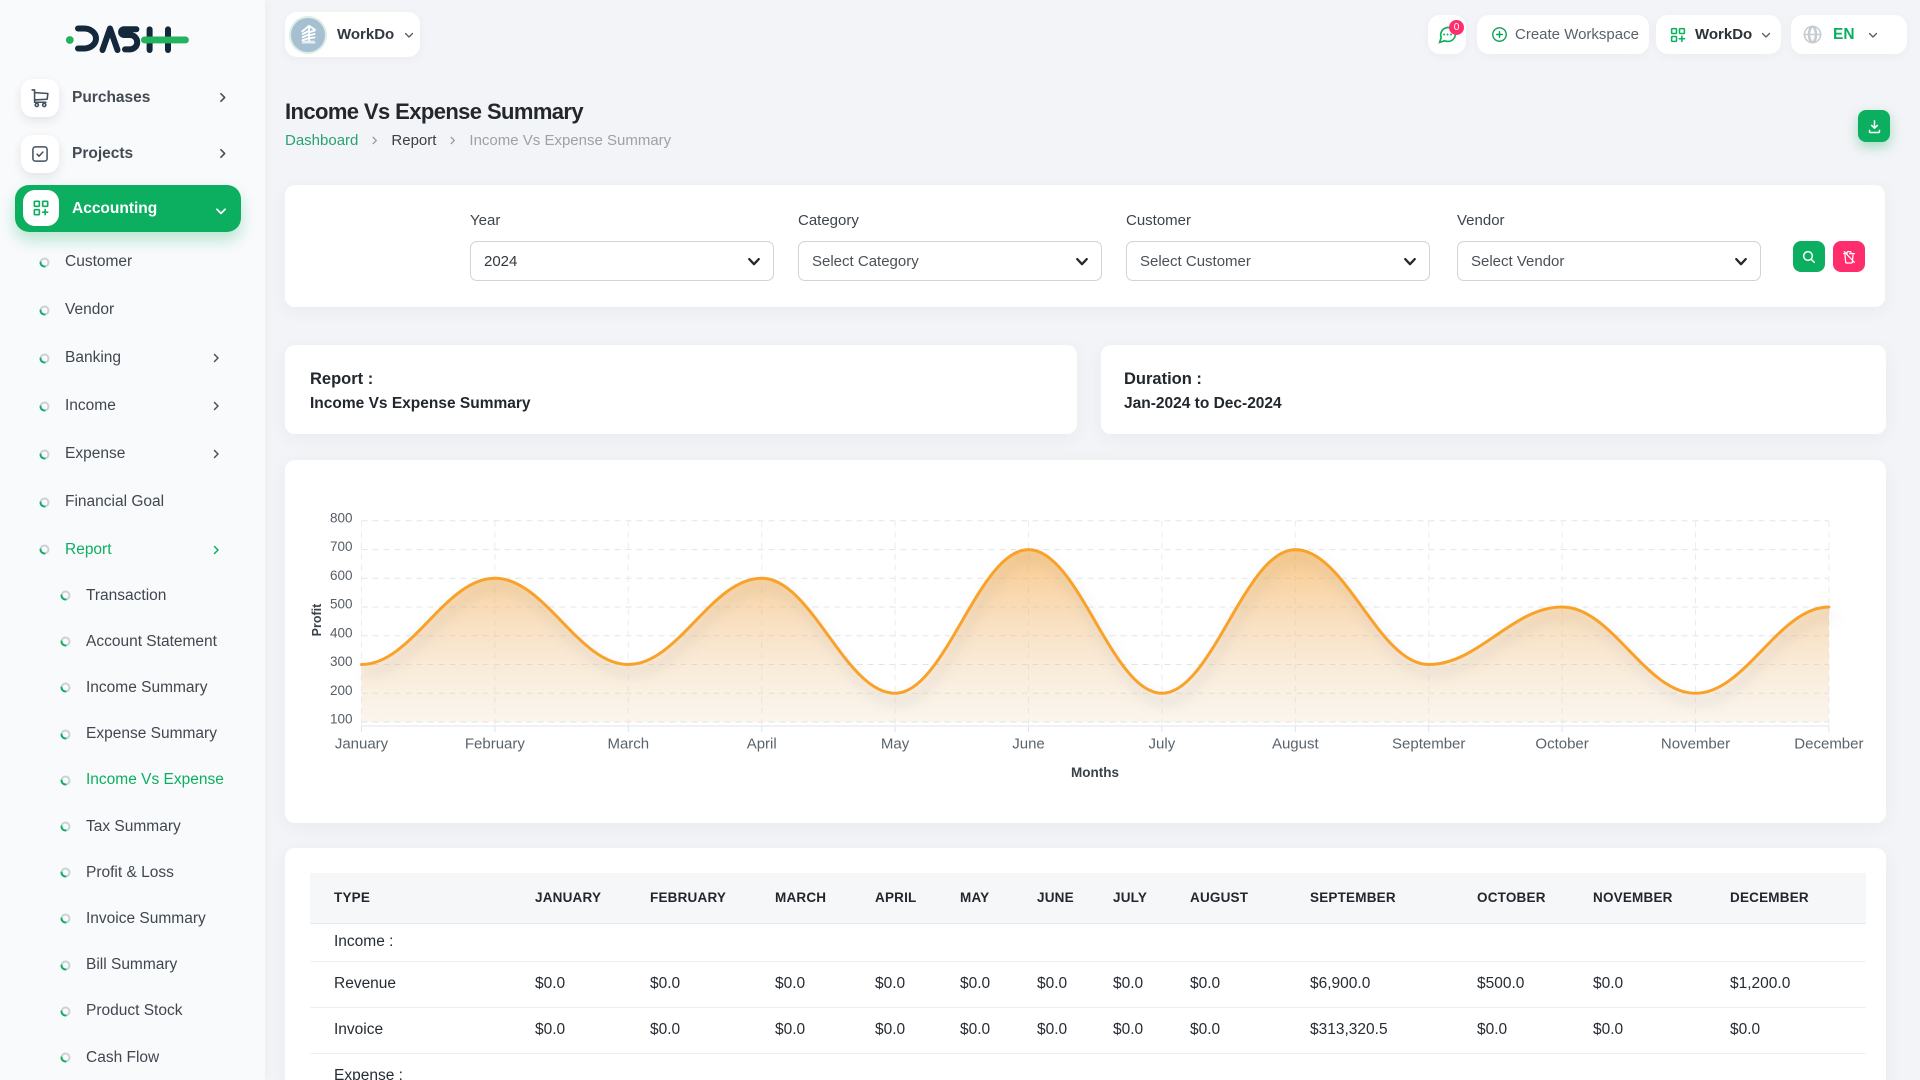 This screenshot has width=1920, height=1080. I want to click on svg-text: February, so click(495, 744).